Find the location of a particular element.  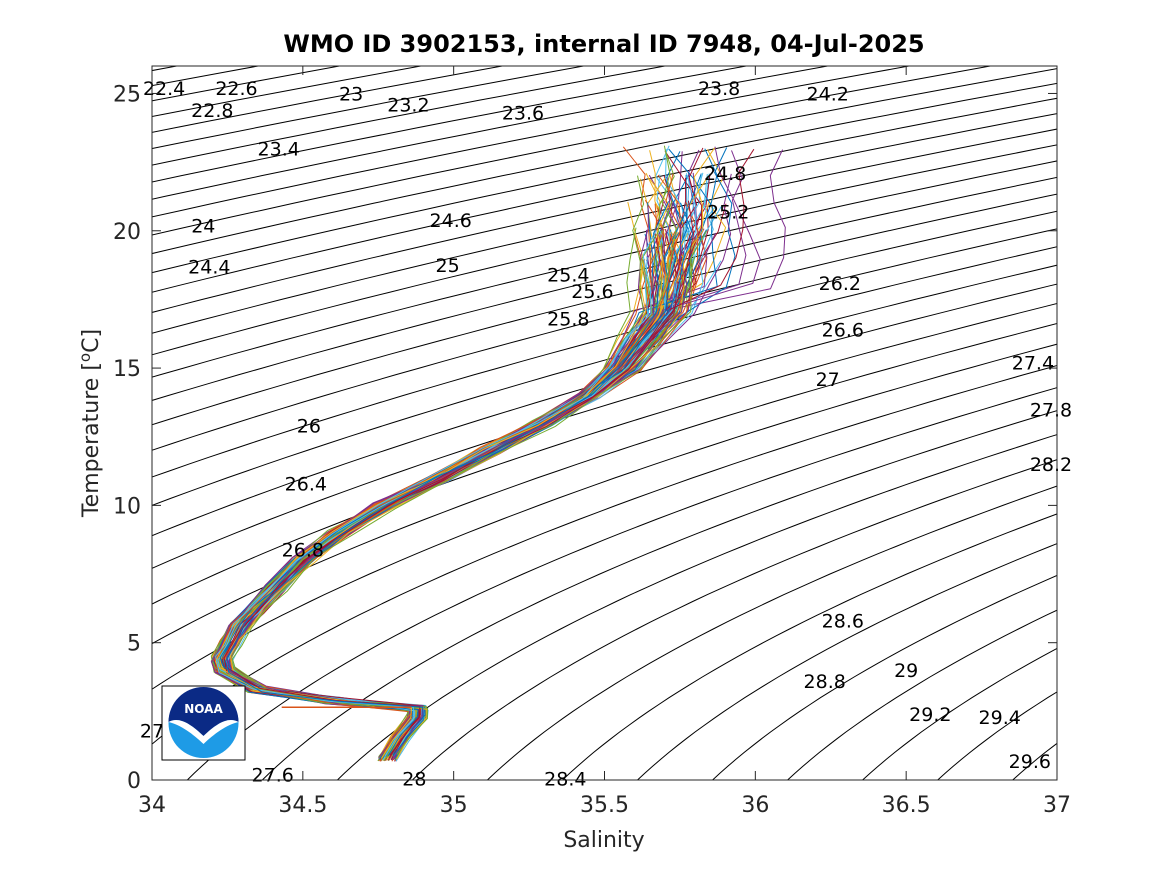

isopycnal-label: 25 is located at coordinates (448, 266).